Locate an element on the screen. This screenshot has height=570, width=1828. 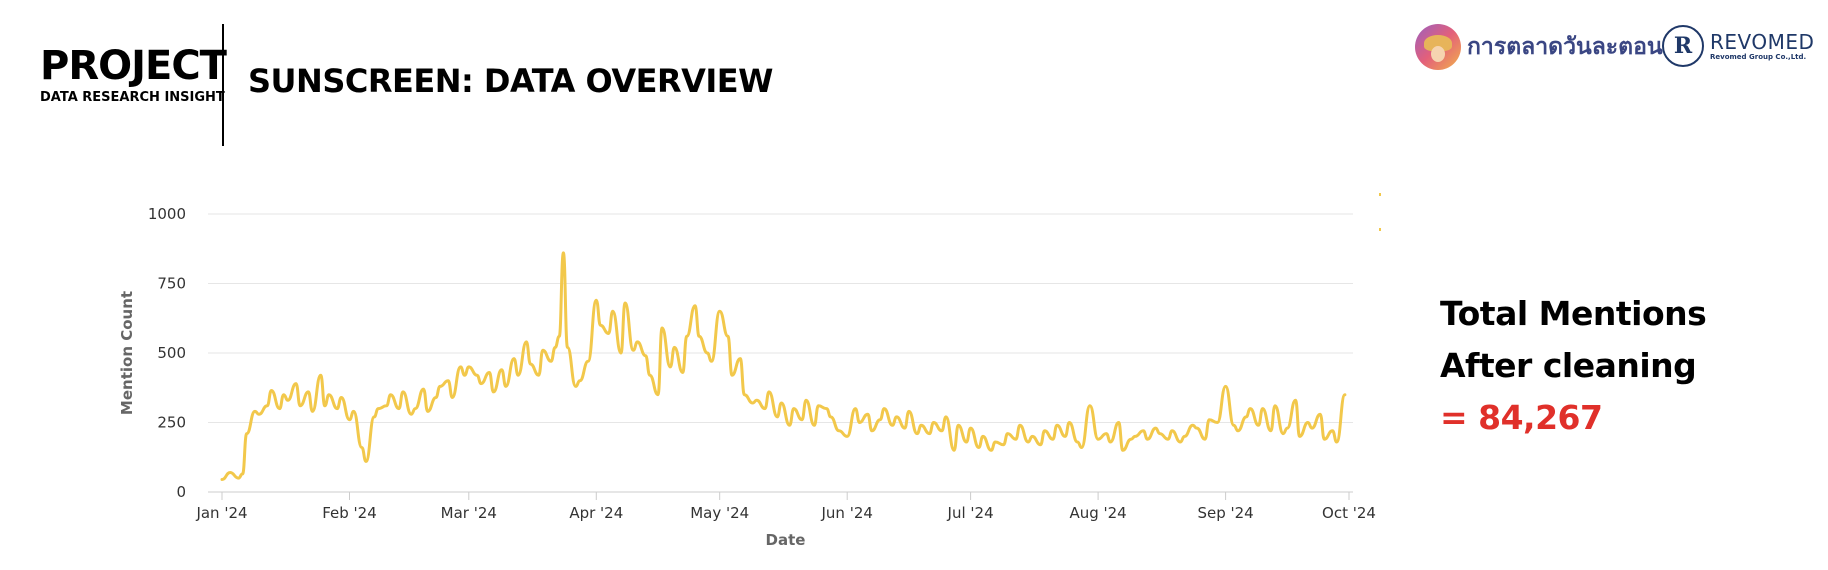
y-tick-labels: 0 250 500 750 1000 is located at coordinates (167, 353).